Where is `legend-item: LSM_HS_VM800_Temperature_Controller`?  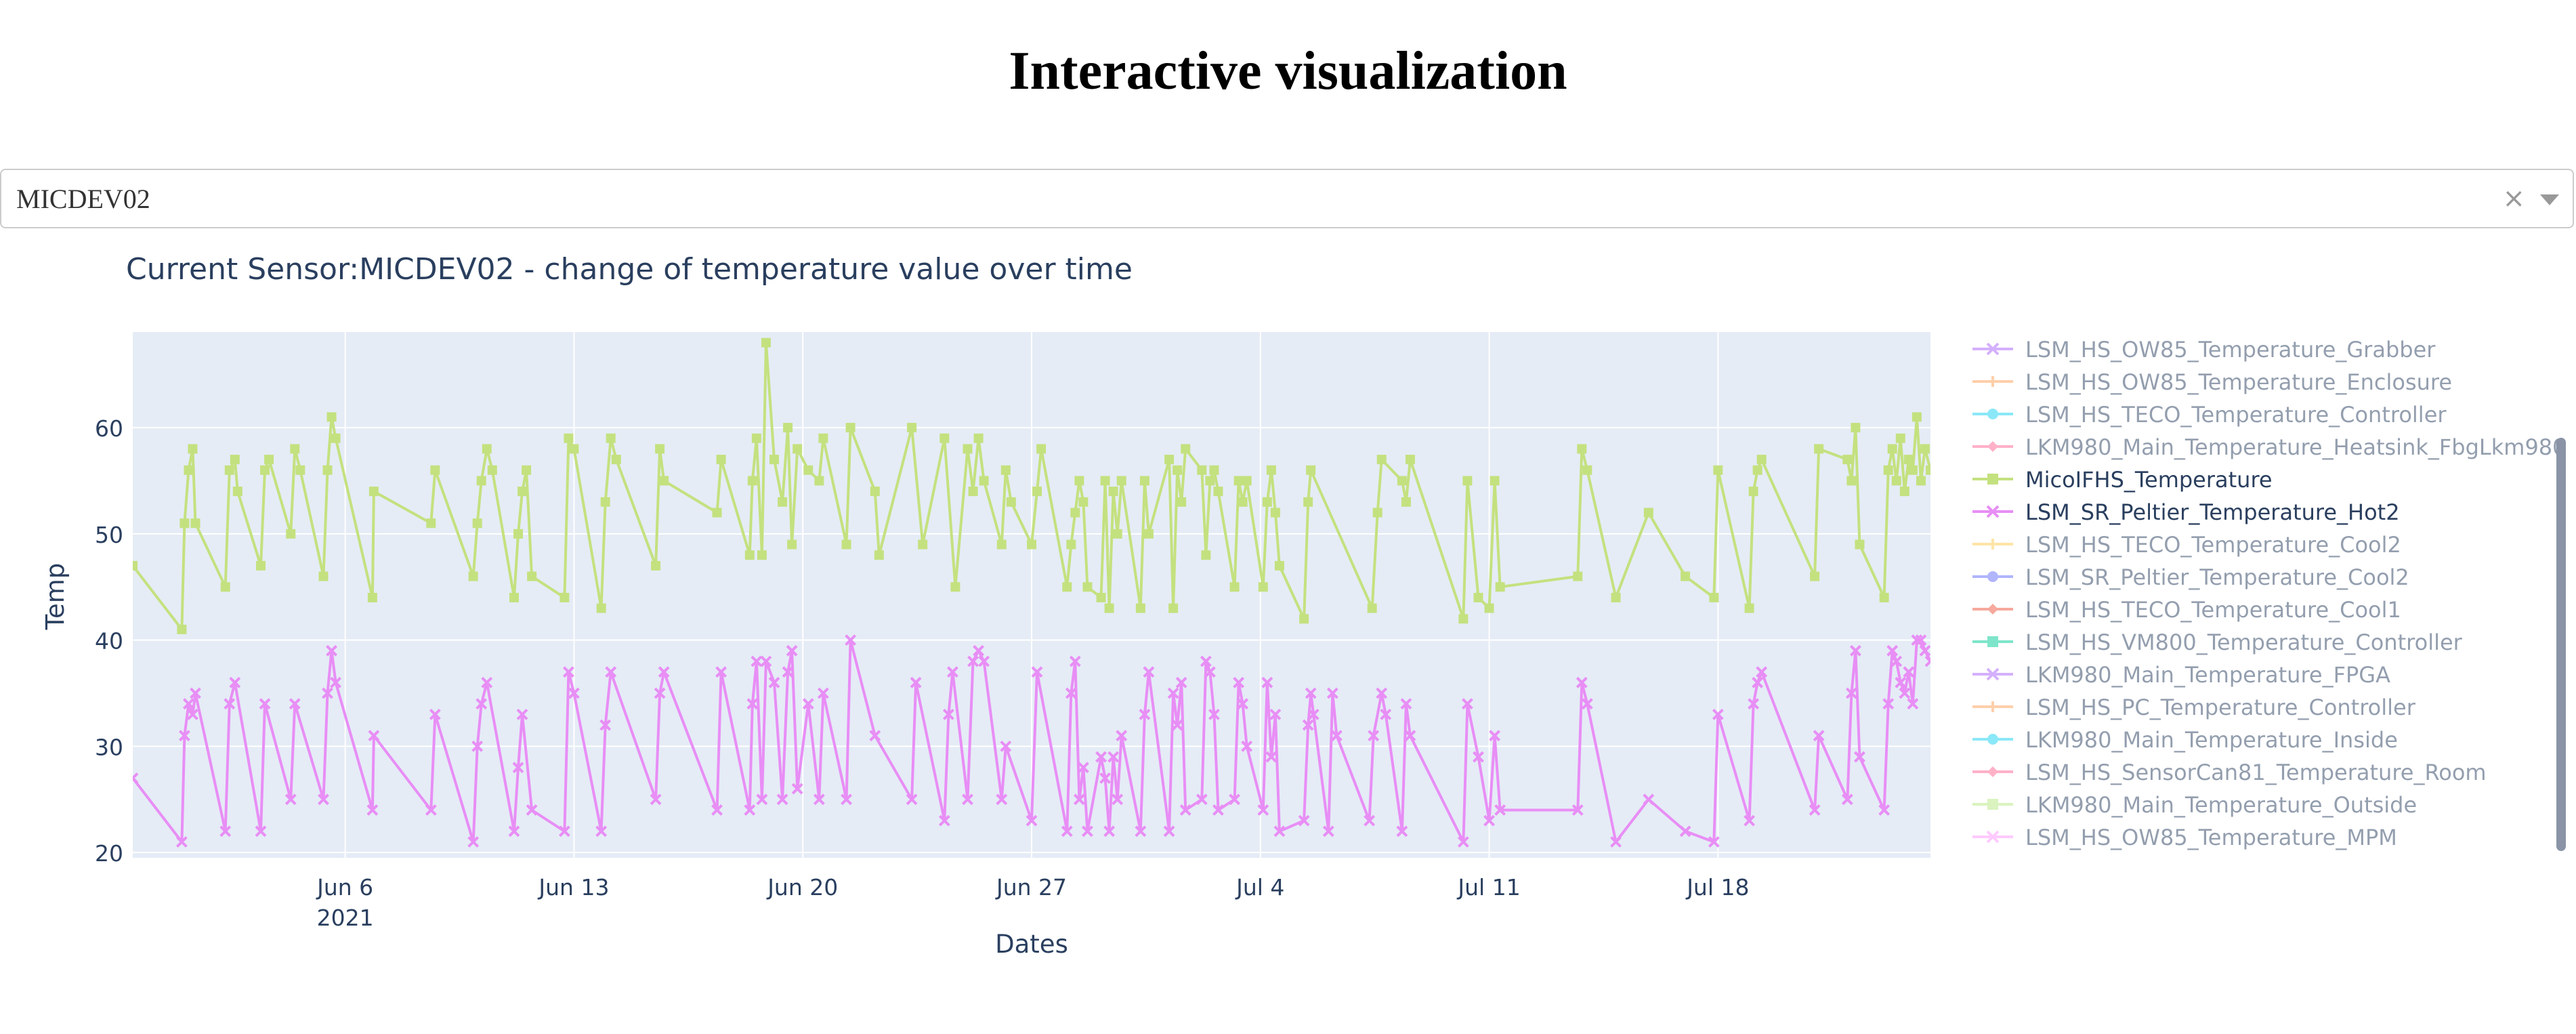 legend-item: LSM_HS_VM800_Temperature_Controller is located at coordinates (2217, 642).